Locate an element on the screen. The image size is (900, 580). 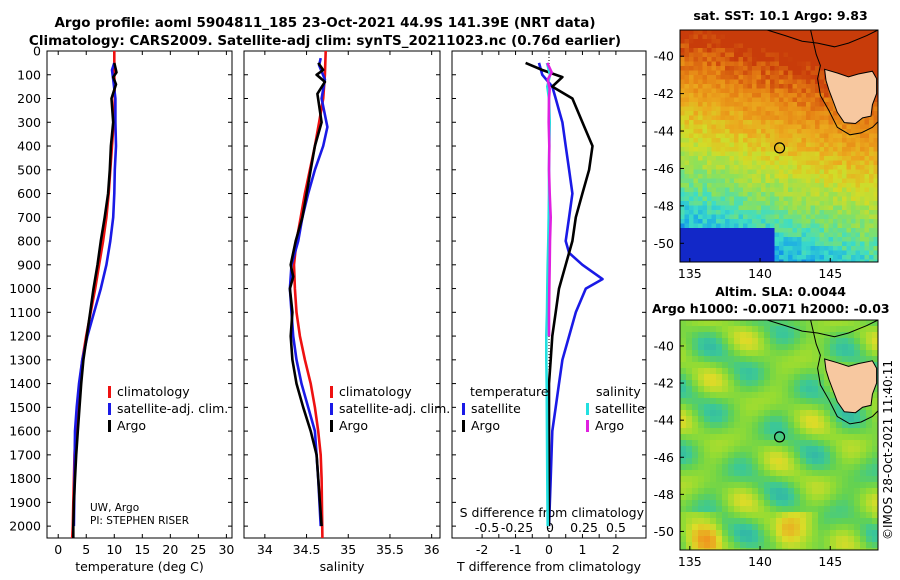
map-lat-label: -48 is located at coordinates (664, 494).